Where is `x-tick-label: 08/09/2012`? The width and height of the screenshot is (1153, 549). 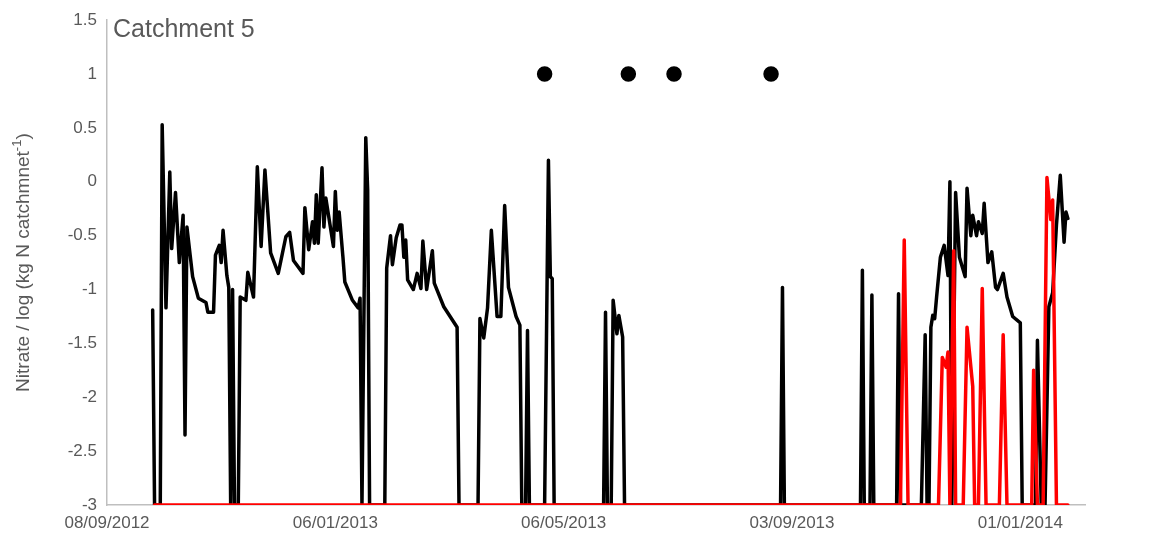
x-tick-label: 08/09/2012 is located at coordinates (107, 522).